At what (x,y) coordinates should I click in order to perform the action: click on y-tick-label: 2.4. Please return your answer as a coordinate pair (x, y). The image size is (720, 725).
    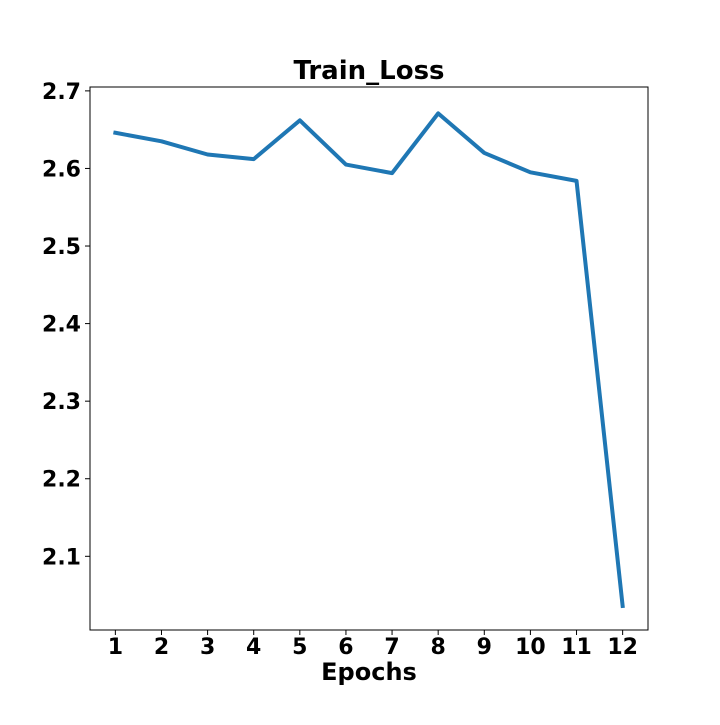
    Looking at the image, I should click on (61, 325).